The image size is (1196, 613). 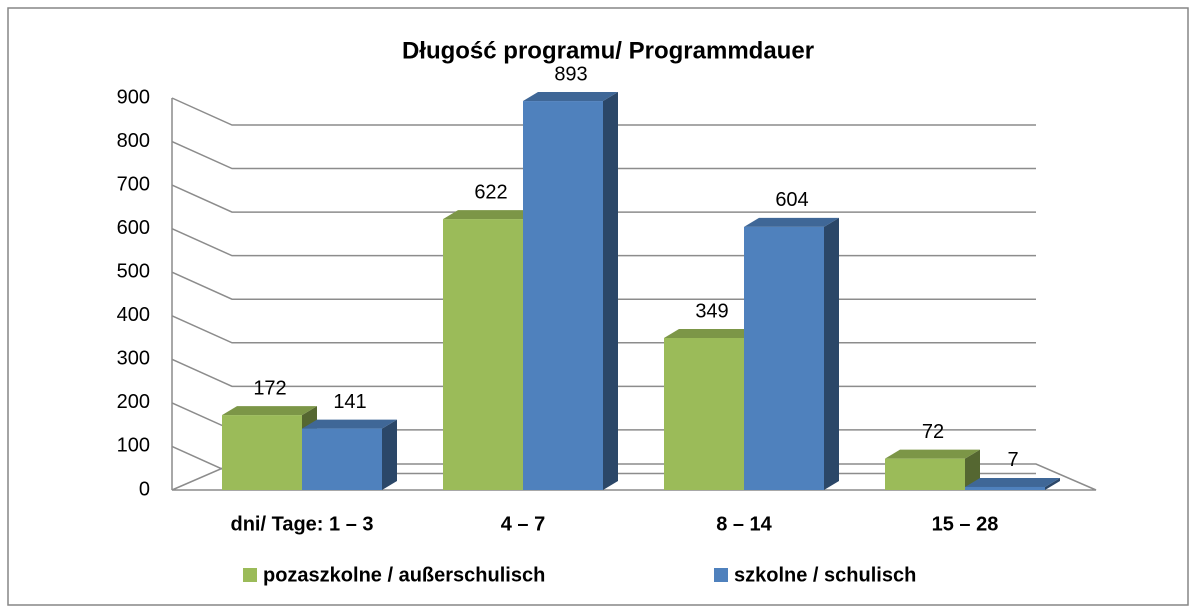 What do you see at coordinates (133, 446) in the screenshot?
I see `y-tick-label: 100` at bounding box center [133, 446].